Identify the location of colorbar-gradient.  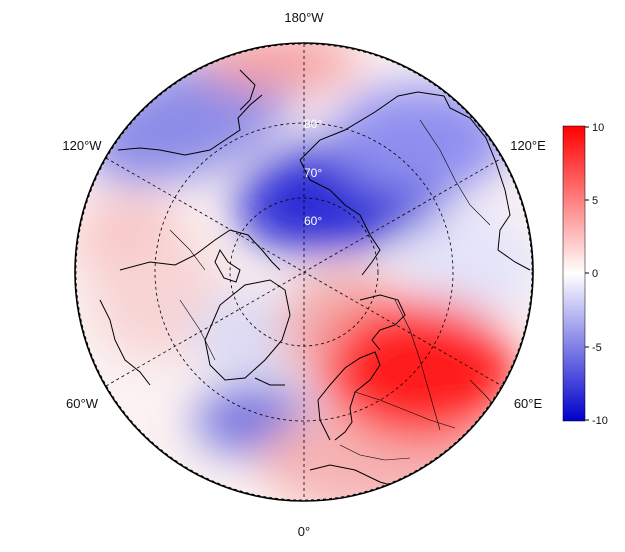
(574, 273).